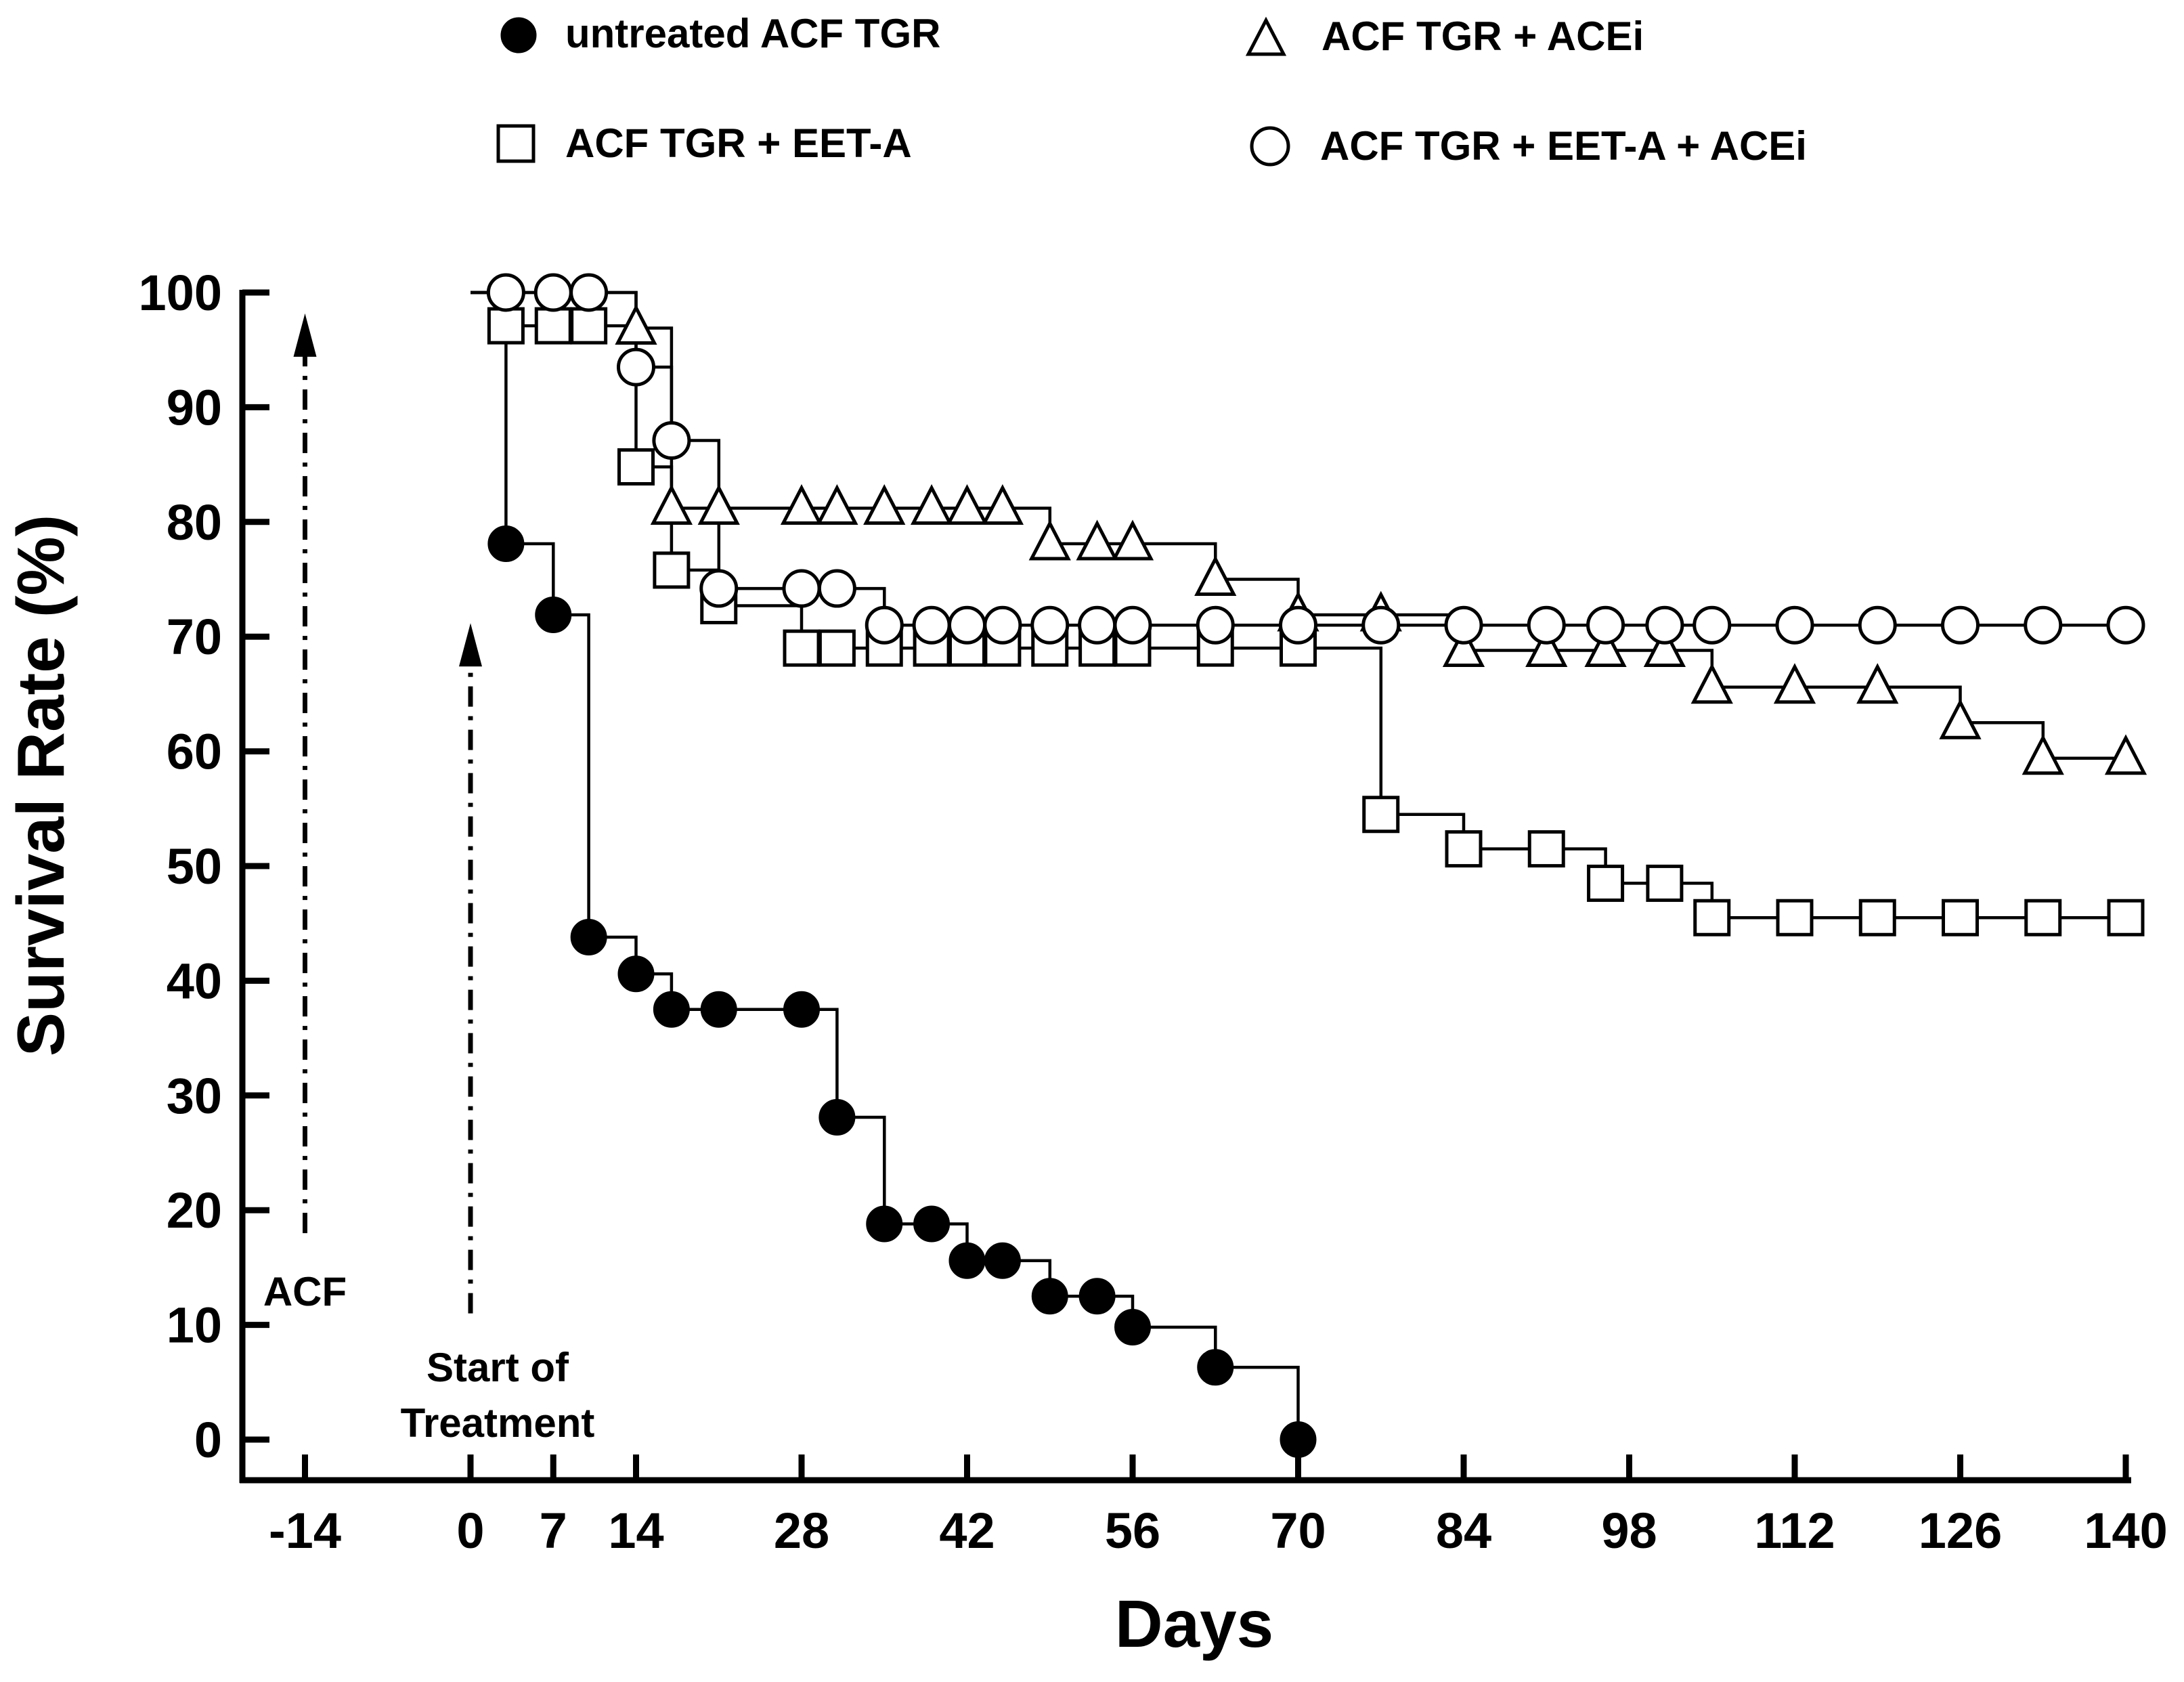  Describe the element at coordinates (180, 293) in the screenshot. I see `y-tick-label: 100` at that location.